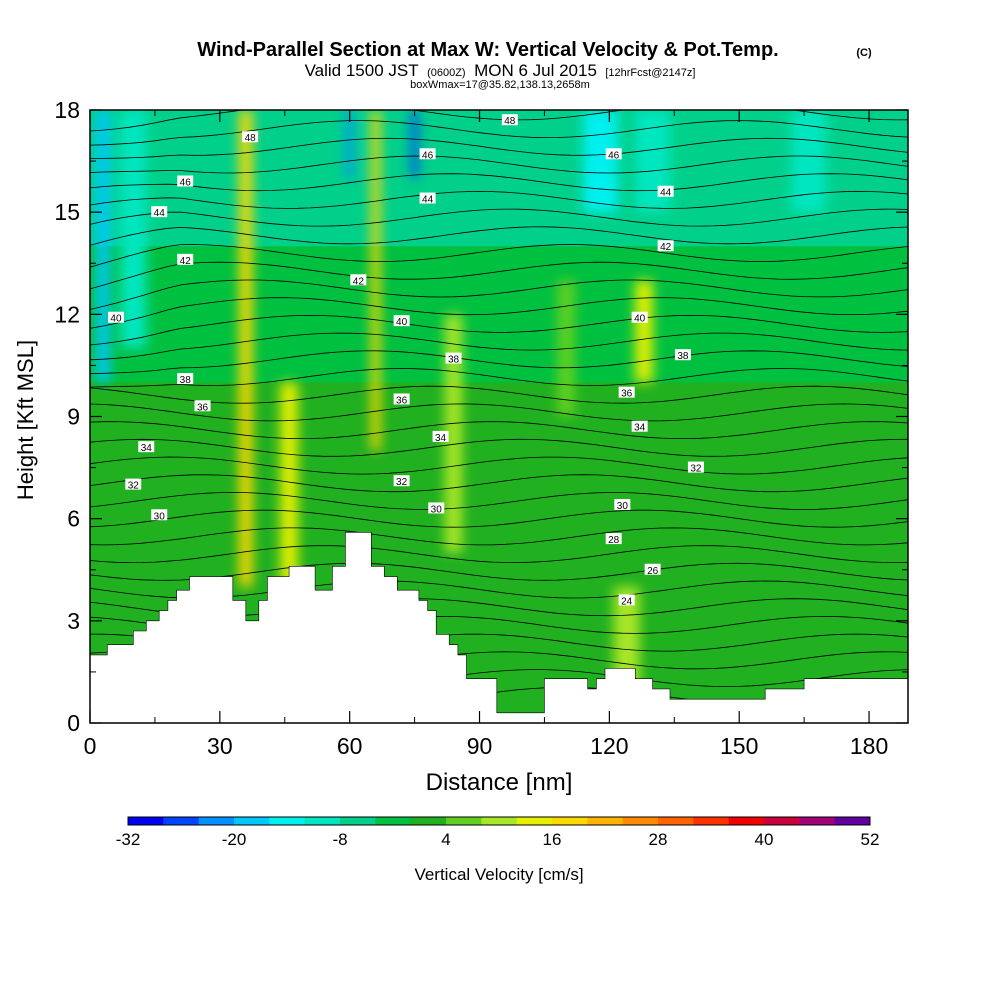 Image resolution: width=1000 pixels, height=1000 pixels. Describe the element at coordinates (658, 839) in the screenshot. I see `colorbar-tick-label-5: 28` at that location.